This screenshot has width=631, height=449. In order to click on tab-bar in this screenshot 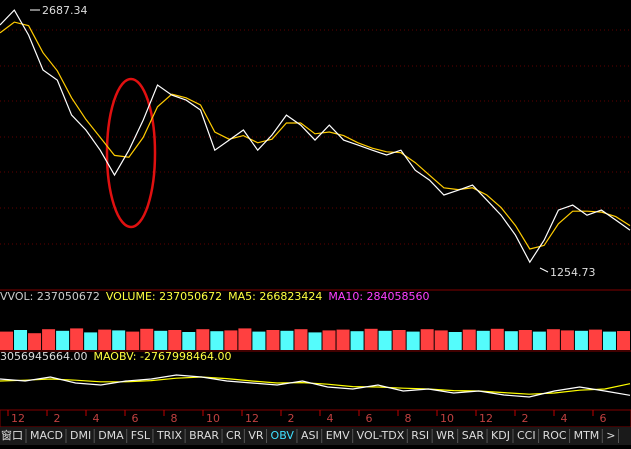, I will do `click(315, 436)`.